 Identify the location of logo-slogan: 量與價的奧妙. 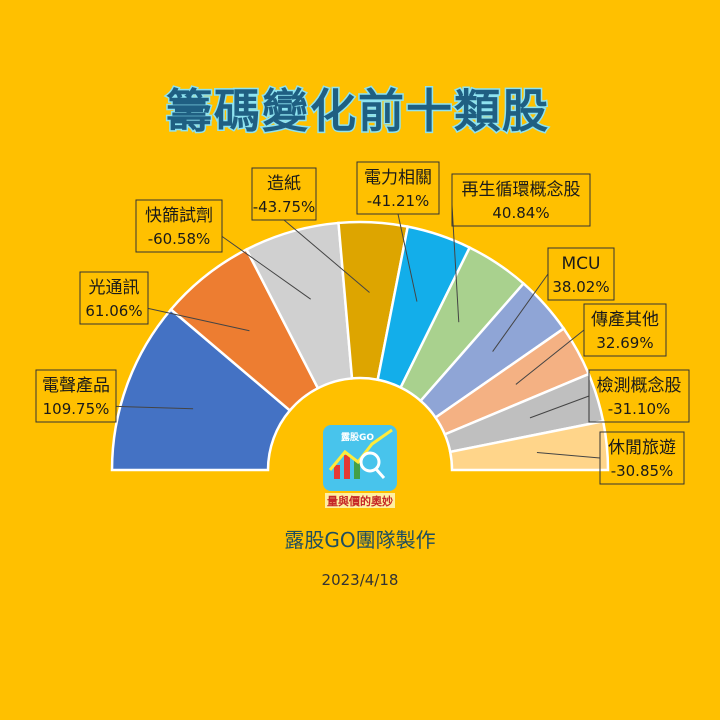
(360, 501).